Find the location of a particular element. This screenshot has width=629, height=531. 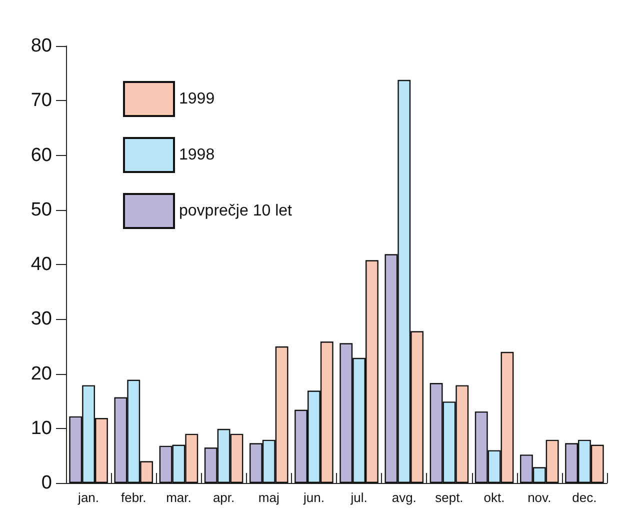

y-tick-label: 80 is located at coordinates (41, 46).